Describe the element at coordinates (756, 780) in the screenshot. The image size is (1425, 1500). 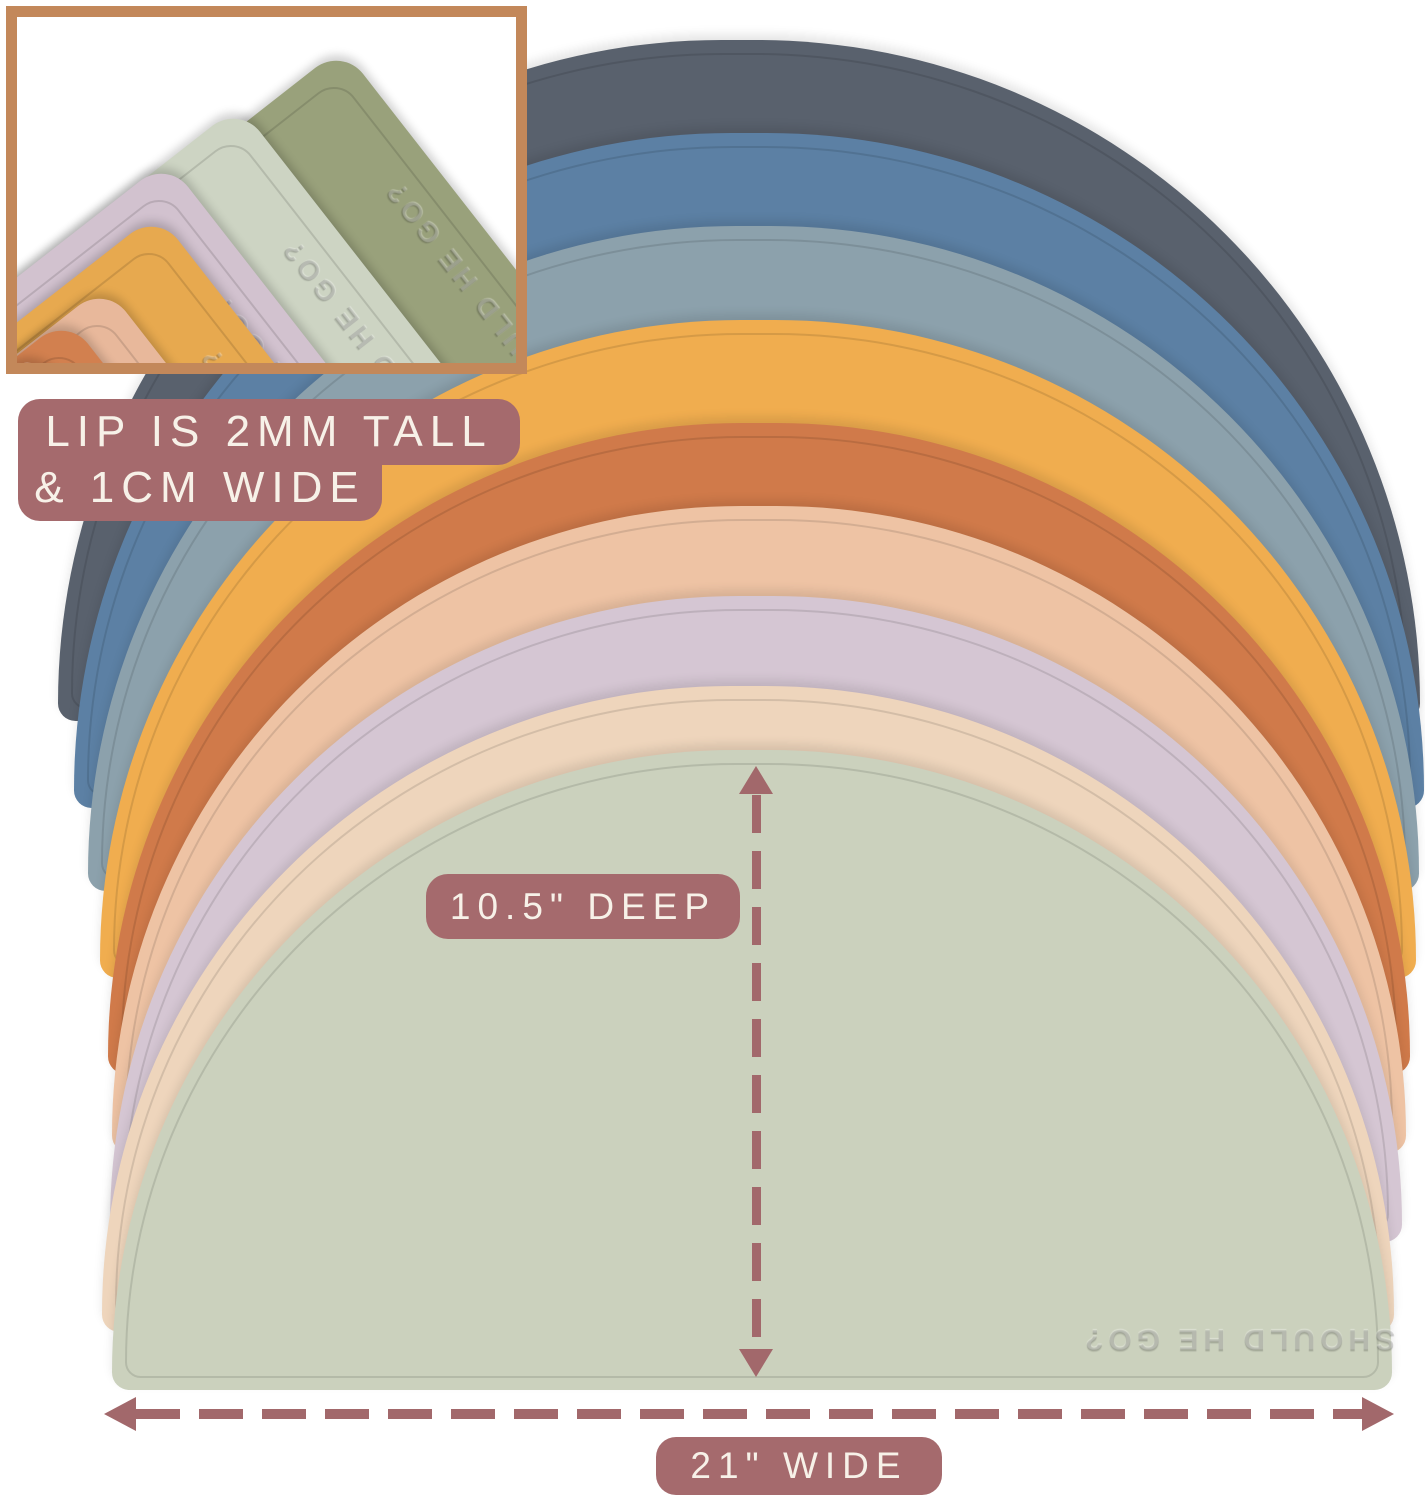
I see `depth-arrow-up-head` at that location.